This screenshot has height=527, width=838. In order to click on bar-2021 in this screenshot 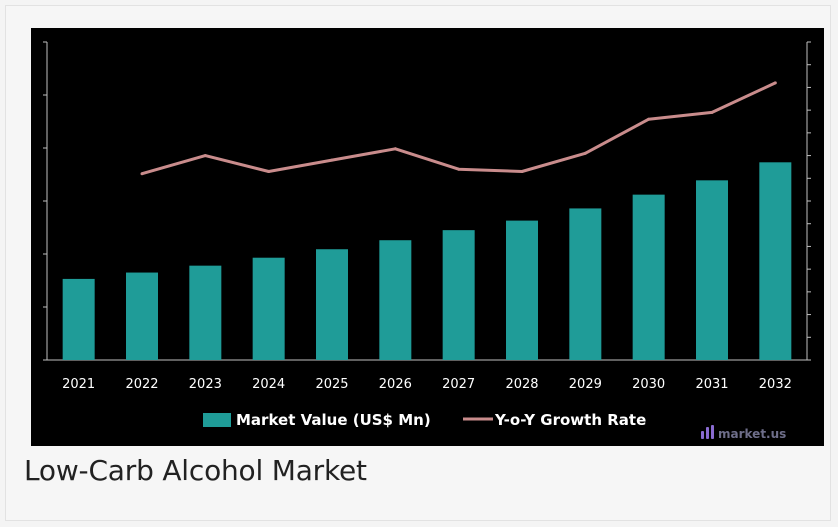, I will do `click(78, 319)`.